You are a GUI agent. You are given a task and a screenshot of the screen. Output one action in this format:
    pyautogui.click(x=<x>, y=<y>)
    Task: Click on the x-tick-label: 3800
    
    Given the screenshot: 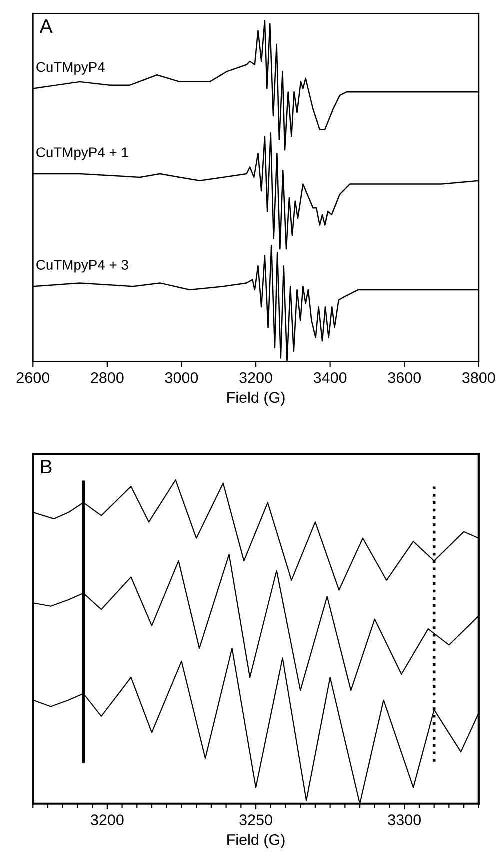 What is the action you would take?
    pyautogui.click(x=479, y=378)
    